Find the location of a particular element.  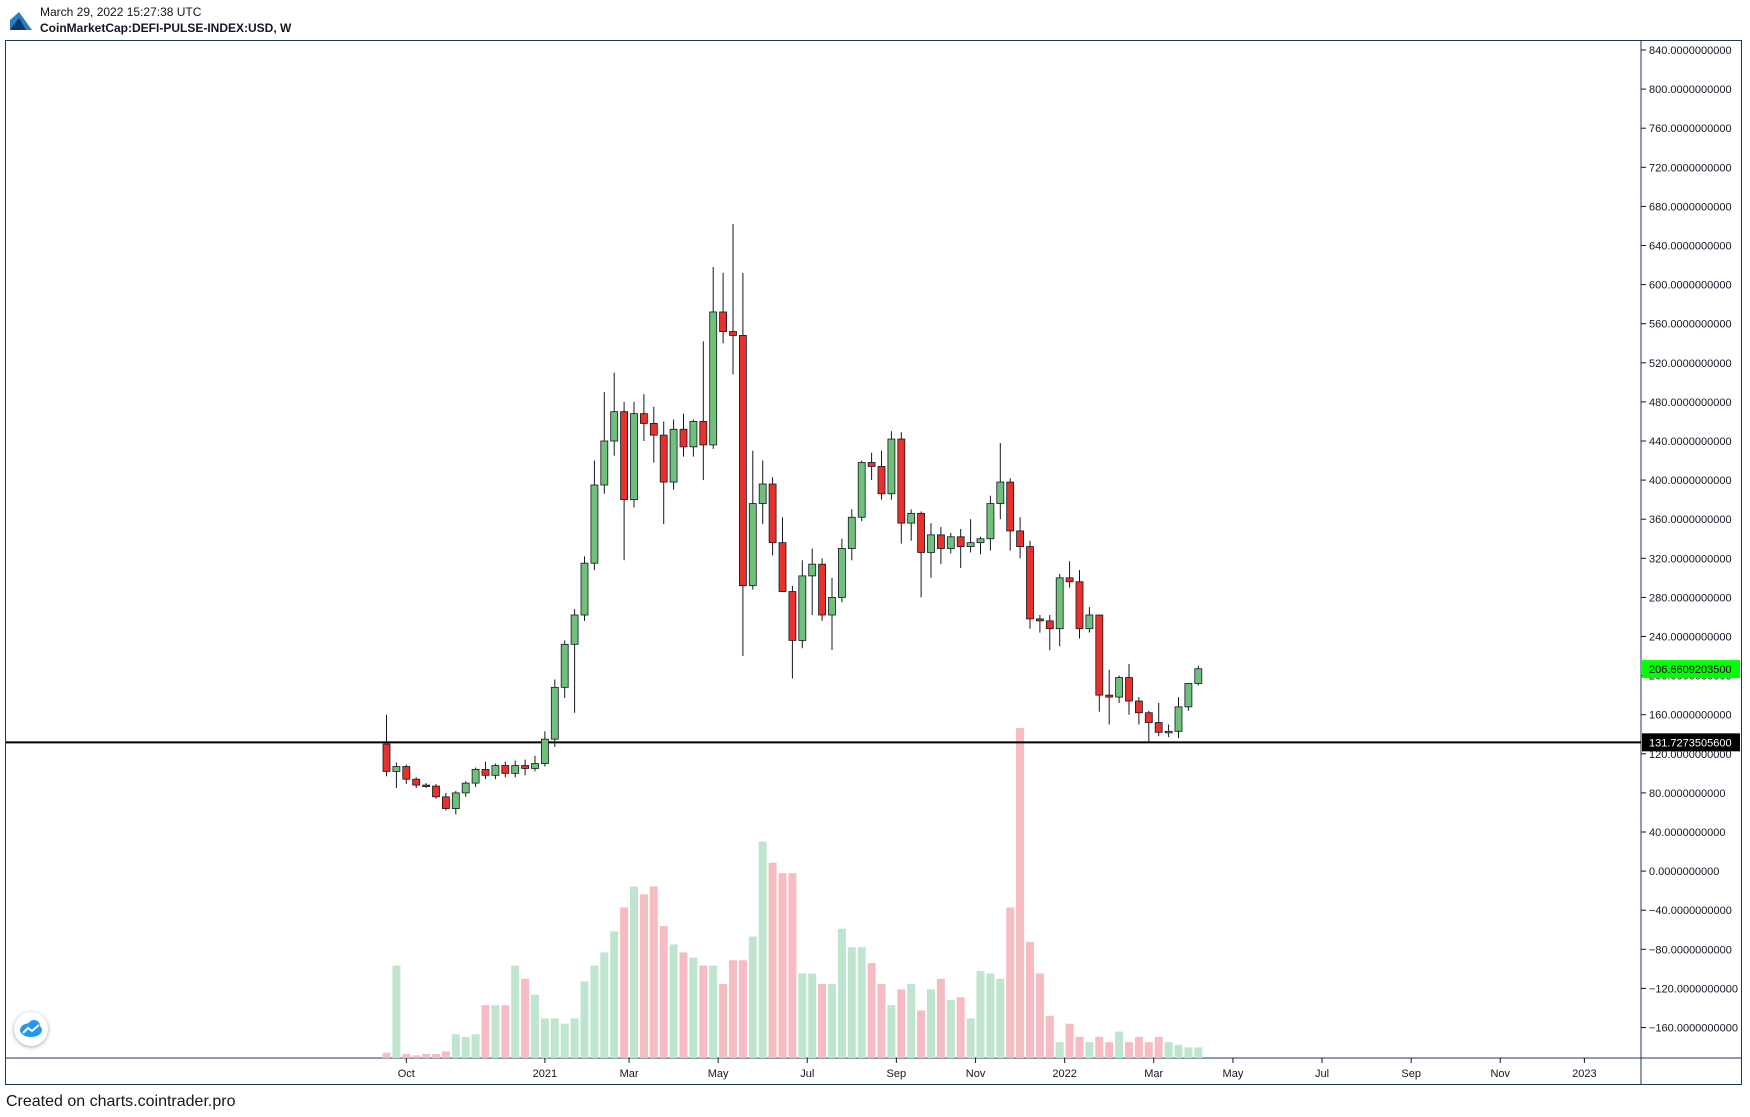

cointrader-logo-icon is located at coordinates (21, 21).